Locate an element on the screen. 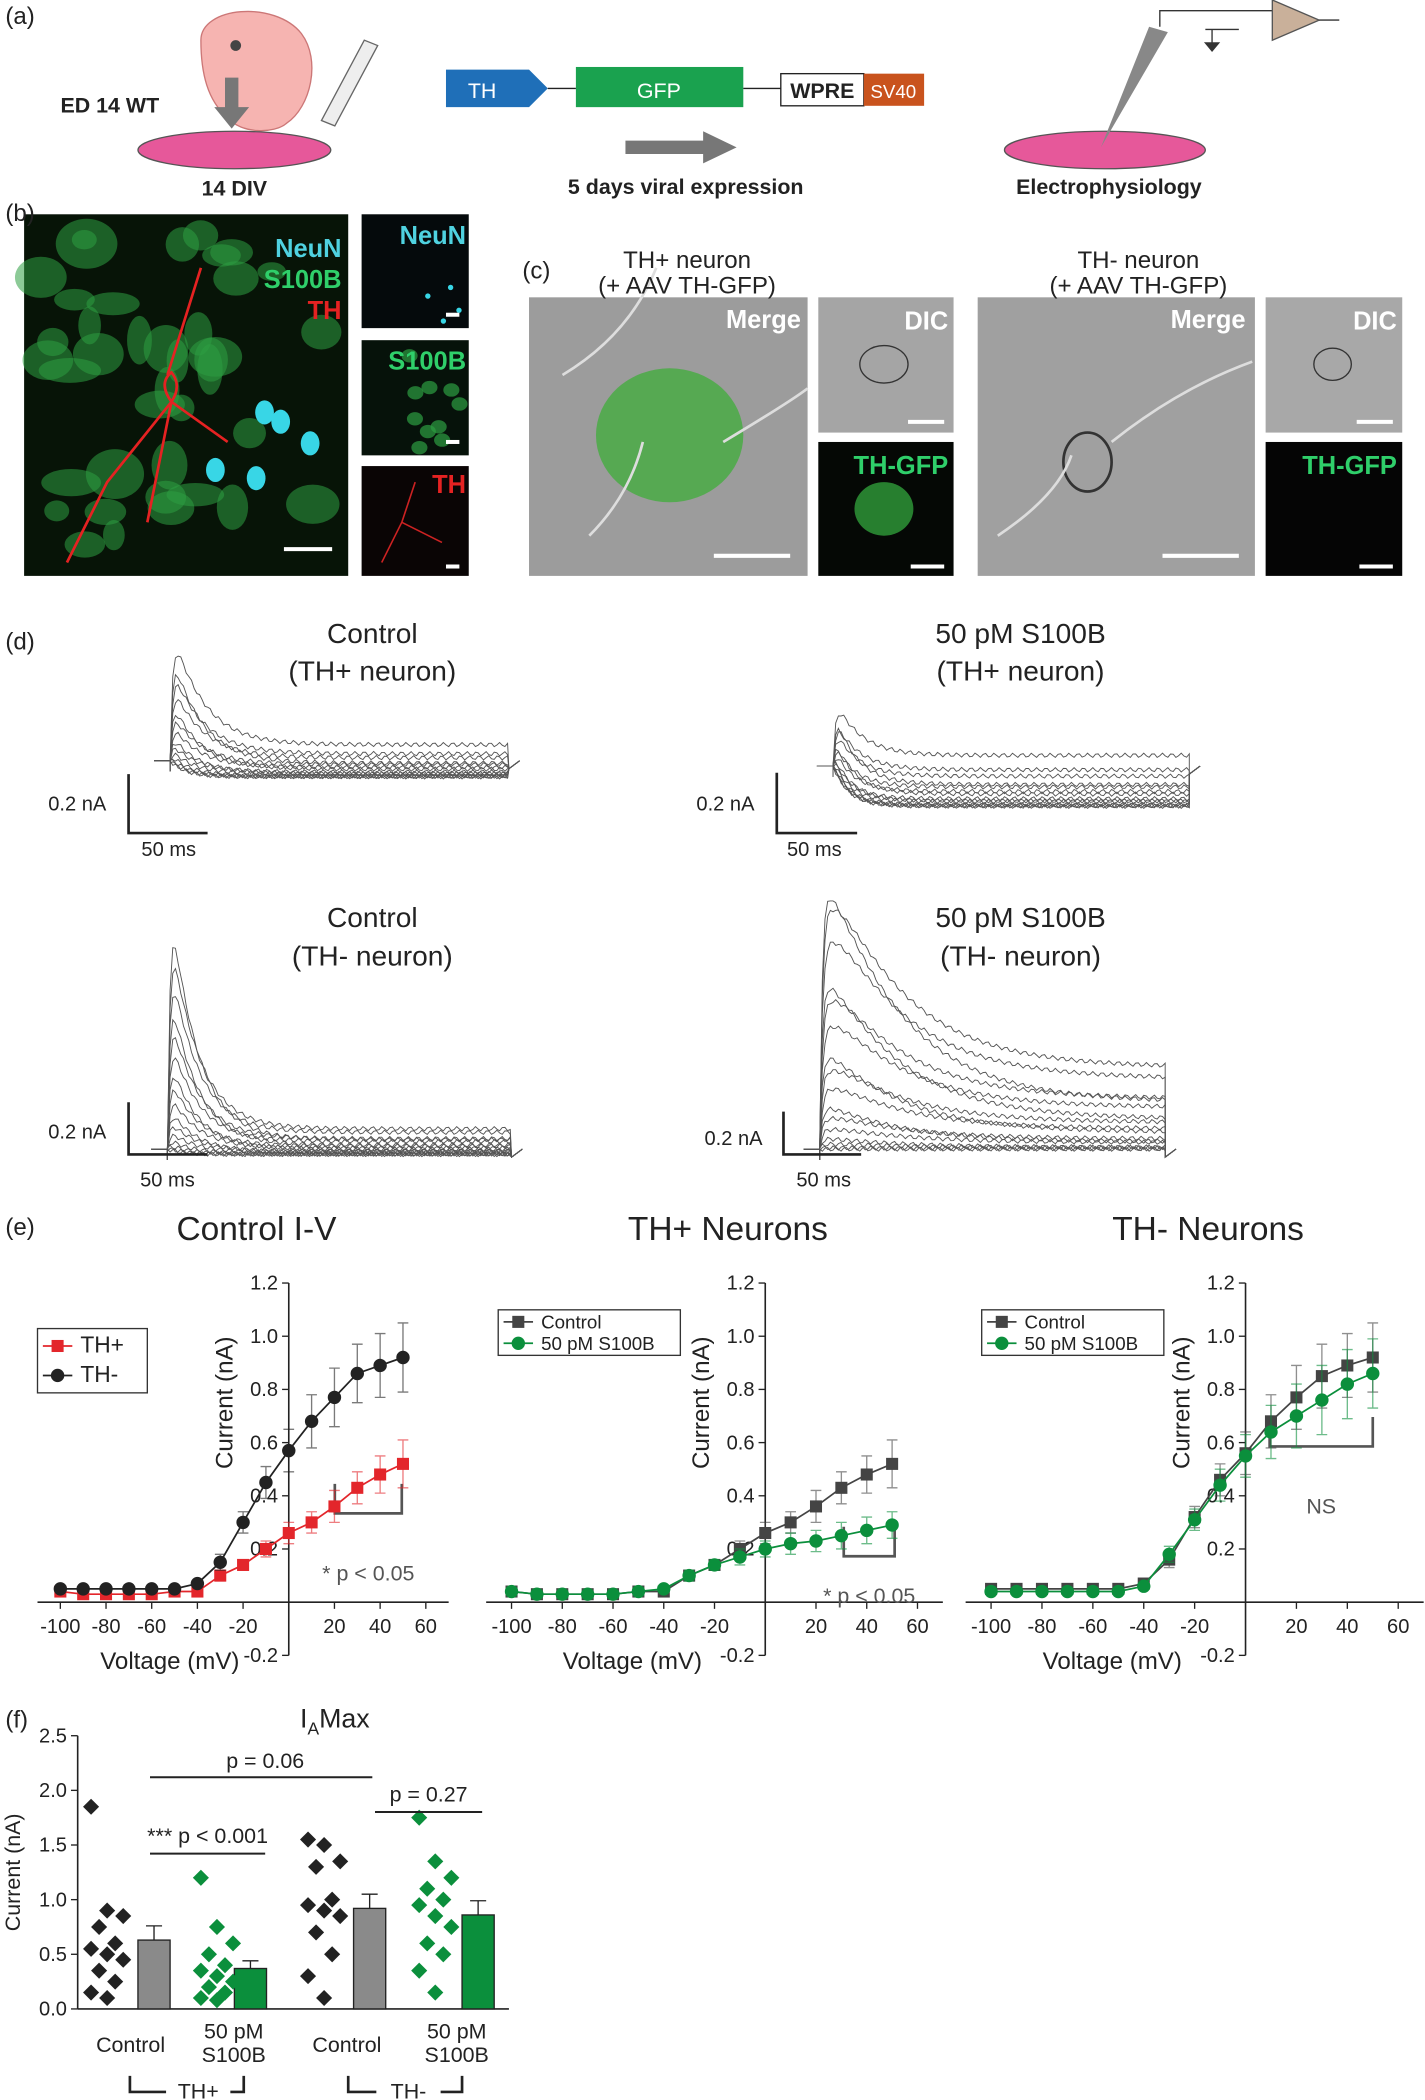 The width and height of the screenshot is (1425, 2100). y-axis-title: Current (nA) is located at coordinates (13, 1872).